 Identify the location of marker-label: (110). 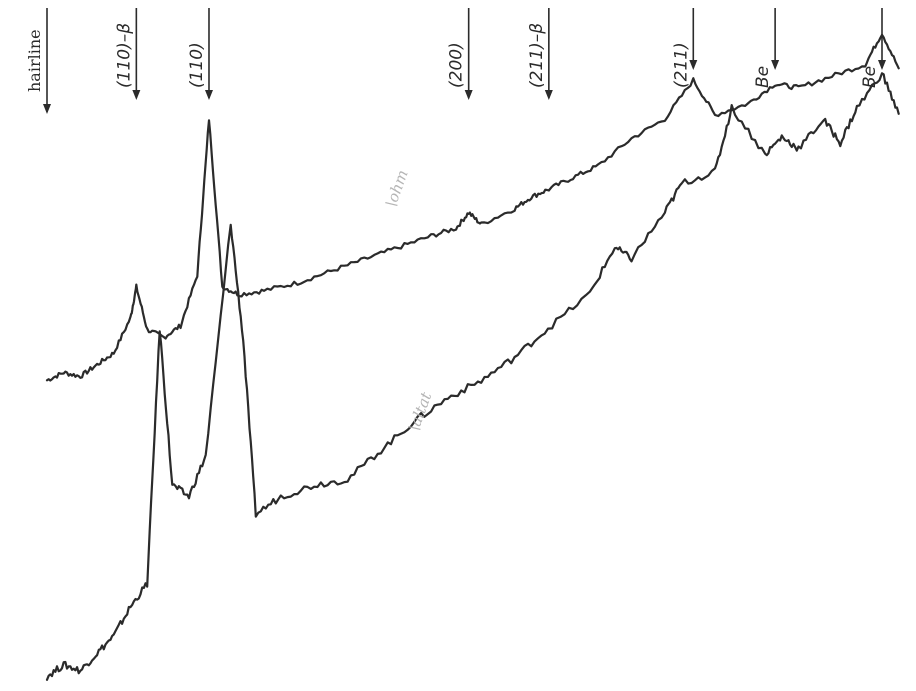
(197, 65).